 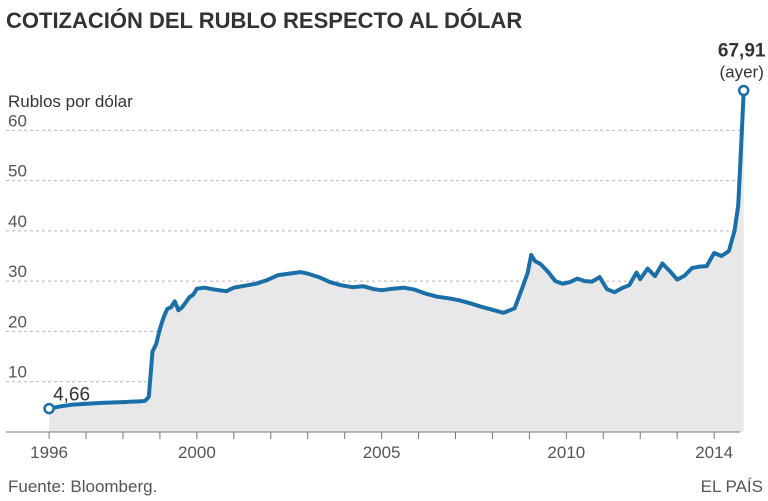 I want to click on end-value-label: 67,91, so click(x=742, y=51).